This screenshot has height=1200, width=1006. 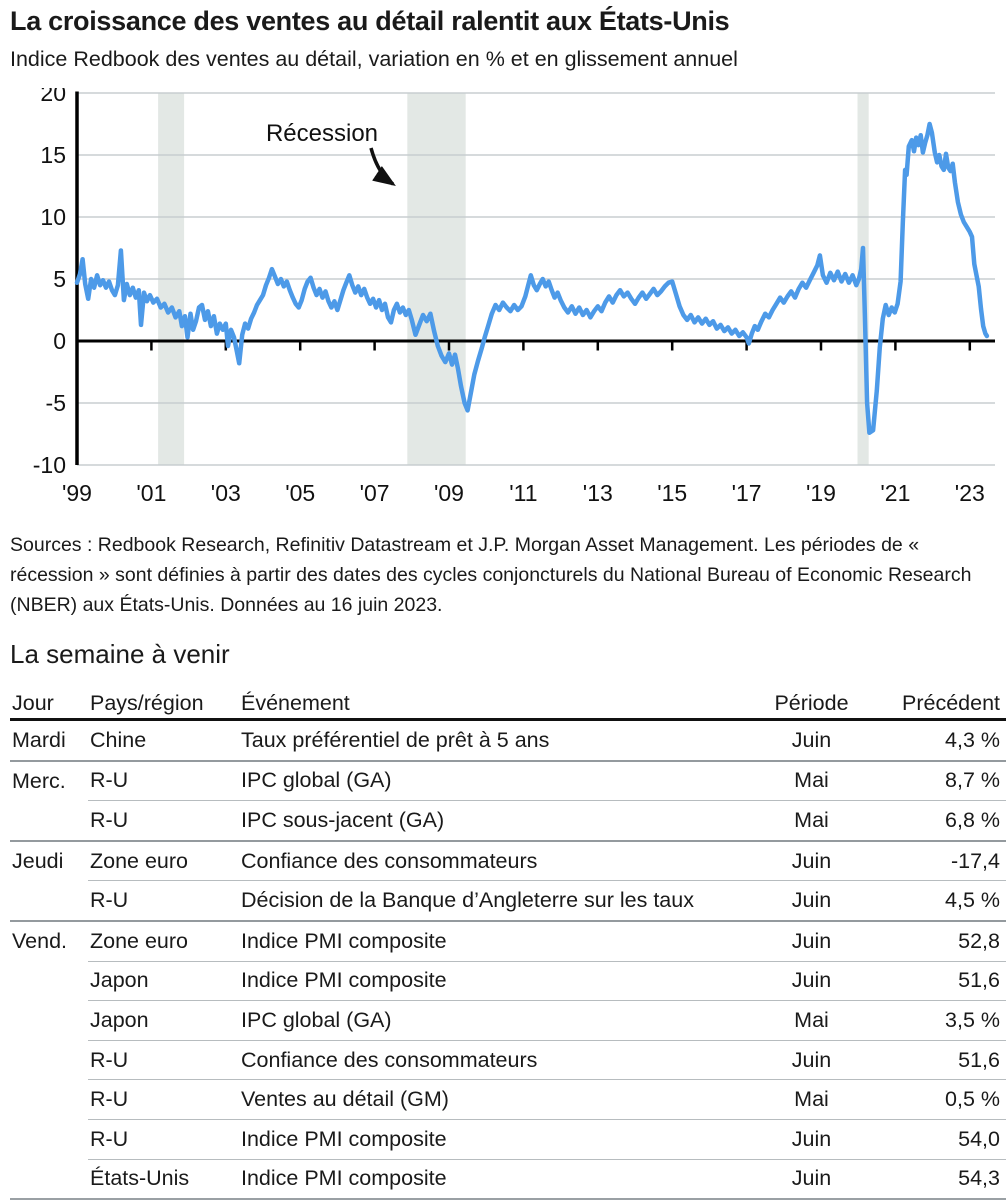 What do you see at coordinates (59, 341) in the screenshot?
I see `y-tick-label: 0` at bounding box center [59, 341].